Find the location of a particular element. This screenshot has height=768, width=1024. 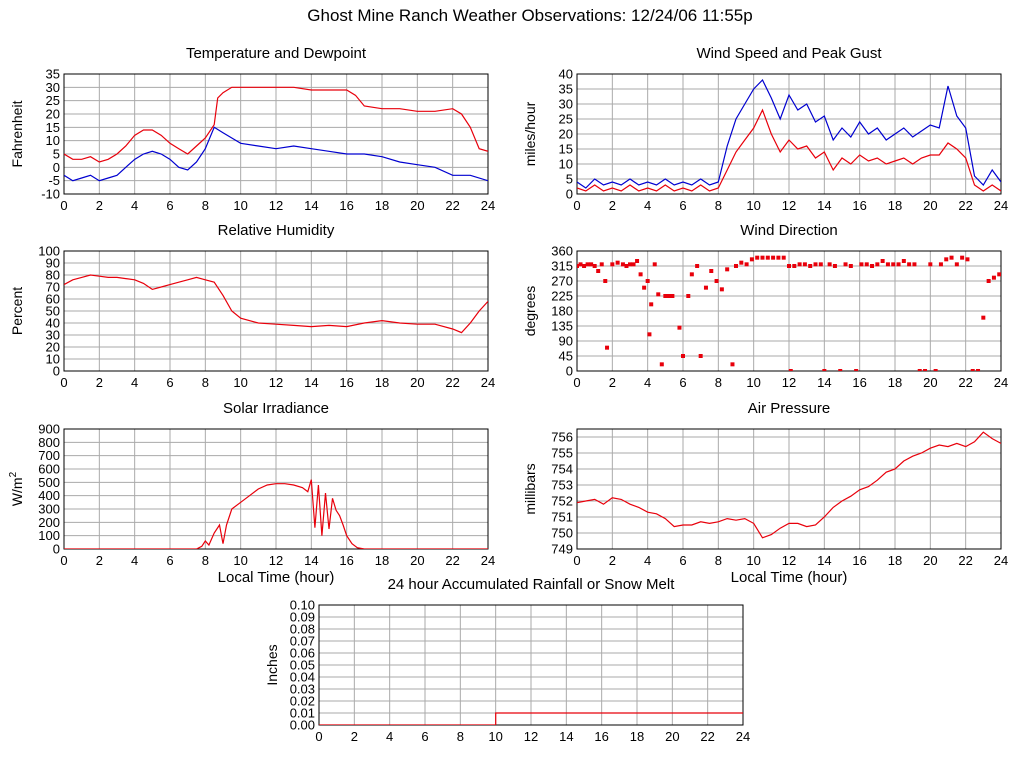

y-tick-label: 20 is located at coordinates (53, 347).